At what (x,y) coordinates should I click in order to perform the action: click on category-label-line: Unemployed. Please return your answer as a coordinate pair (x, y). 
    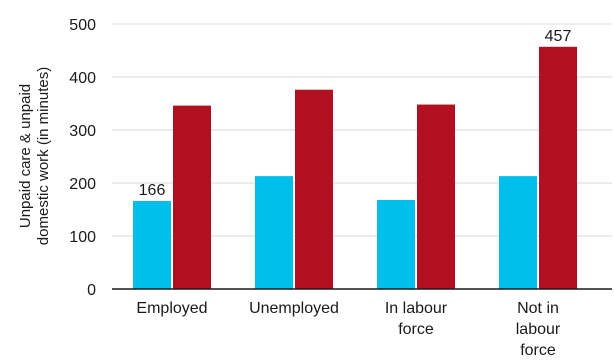
    Looking at the image, I should click on (294, 308).